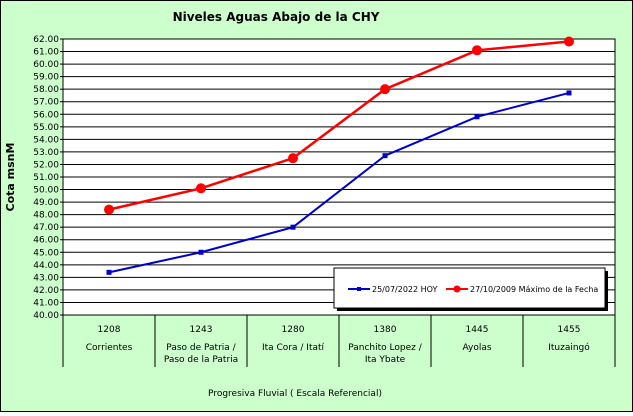 The image size is (633, 416). I want to click on y-tick-label: 44.00, so click(46, 266).